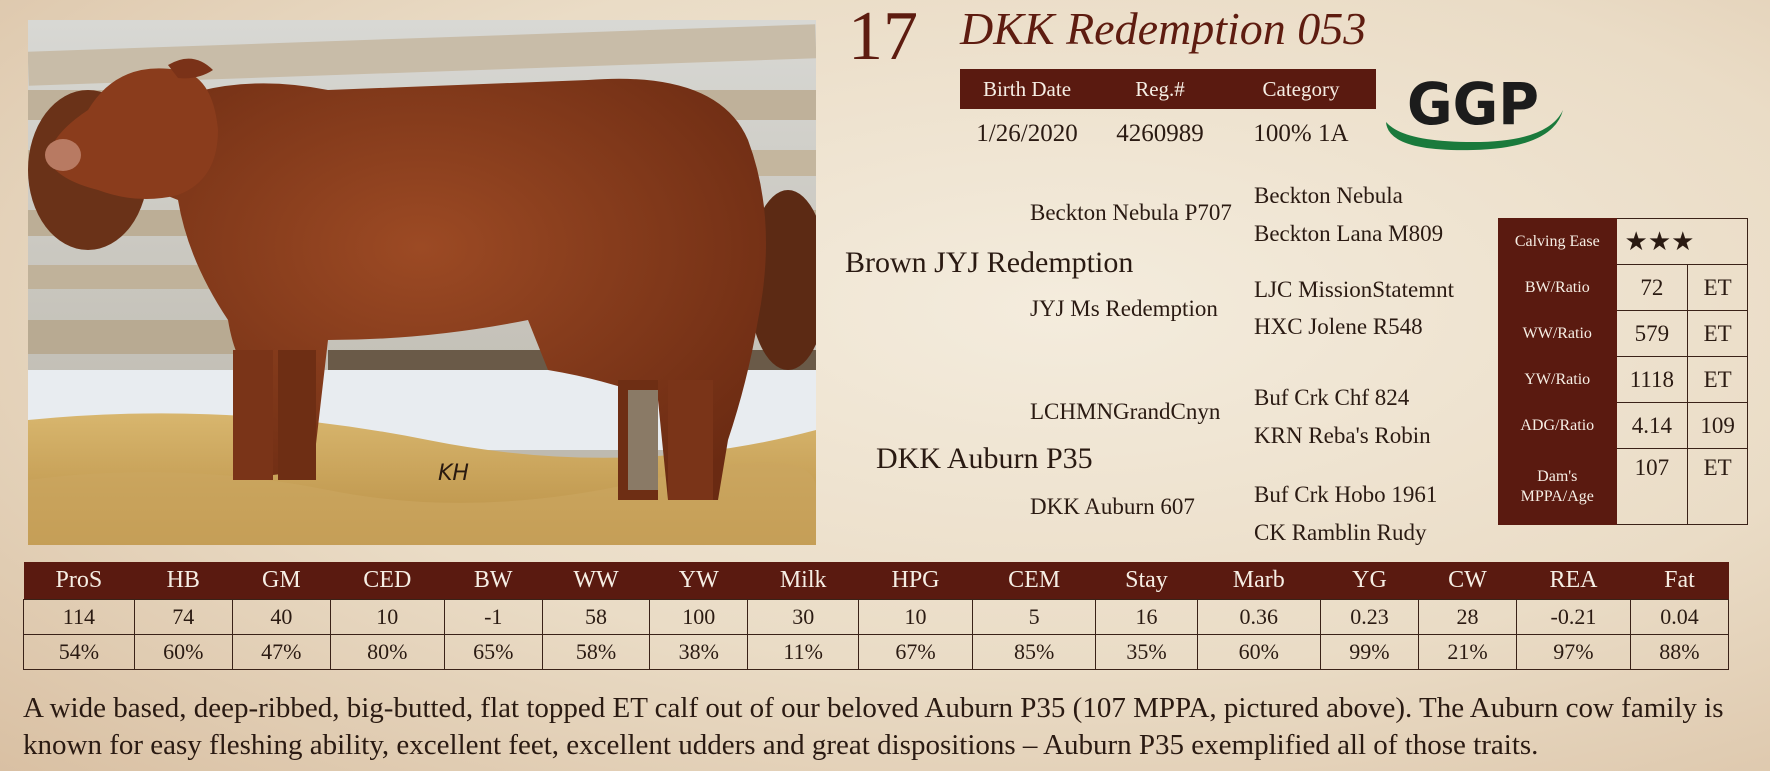 This screenshot has width=1770, height=771. What do you see at coordinates (1332, 397) in the screenshot?
I see `pedigree-dam-sire-sire: Buf Crk Chf 824` at bounding box center [1332, 397].